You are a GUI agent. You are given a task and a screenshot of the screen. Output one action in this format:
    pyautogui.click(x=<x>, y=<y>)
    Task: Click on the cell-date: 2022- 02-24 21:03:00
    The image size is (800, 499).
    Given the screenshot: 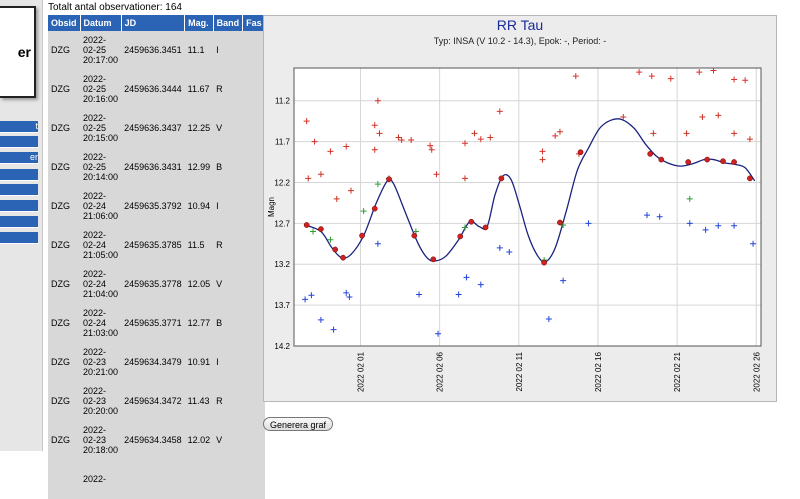 What is the action you would take?
    pyautogui.click(x=101, y=323)
    